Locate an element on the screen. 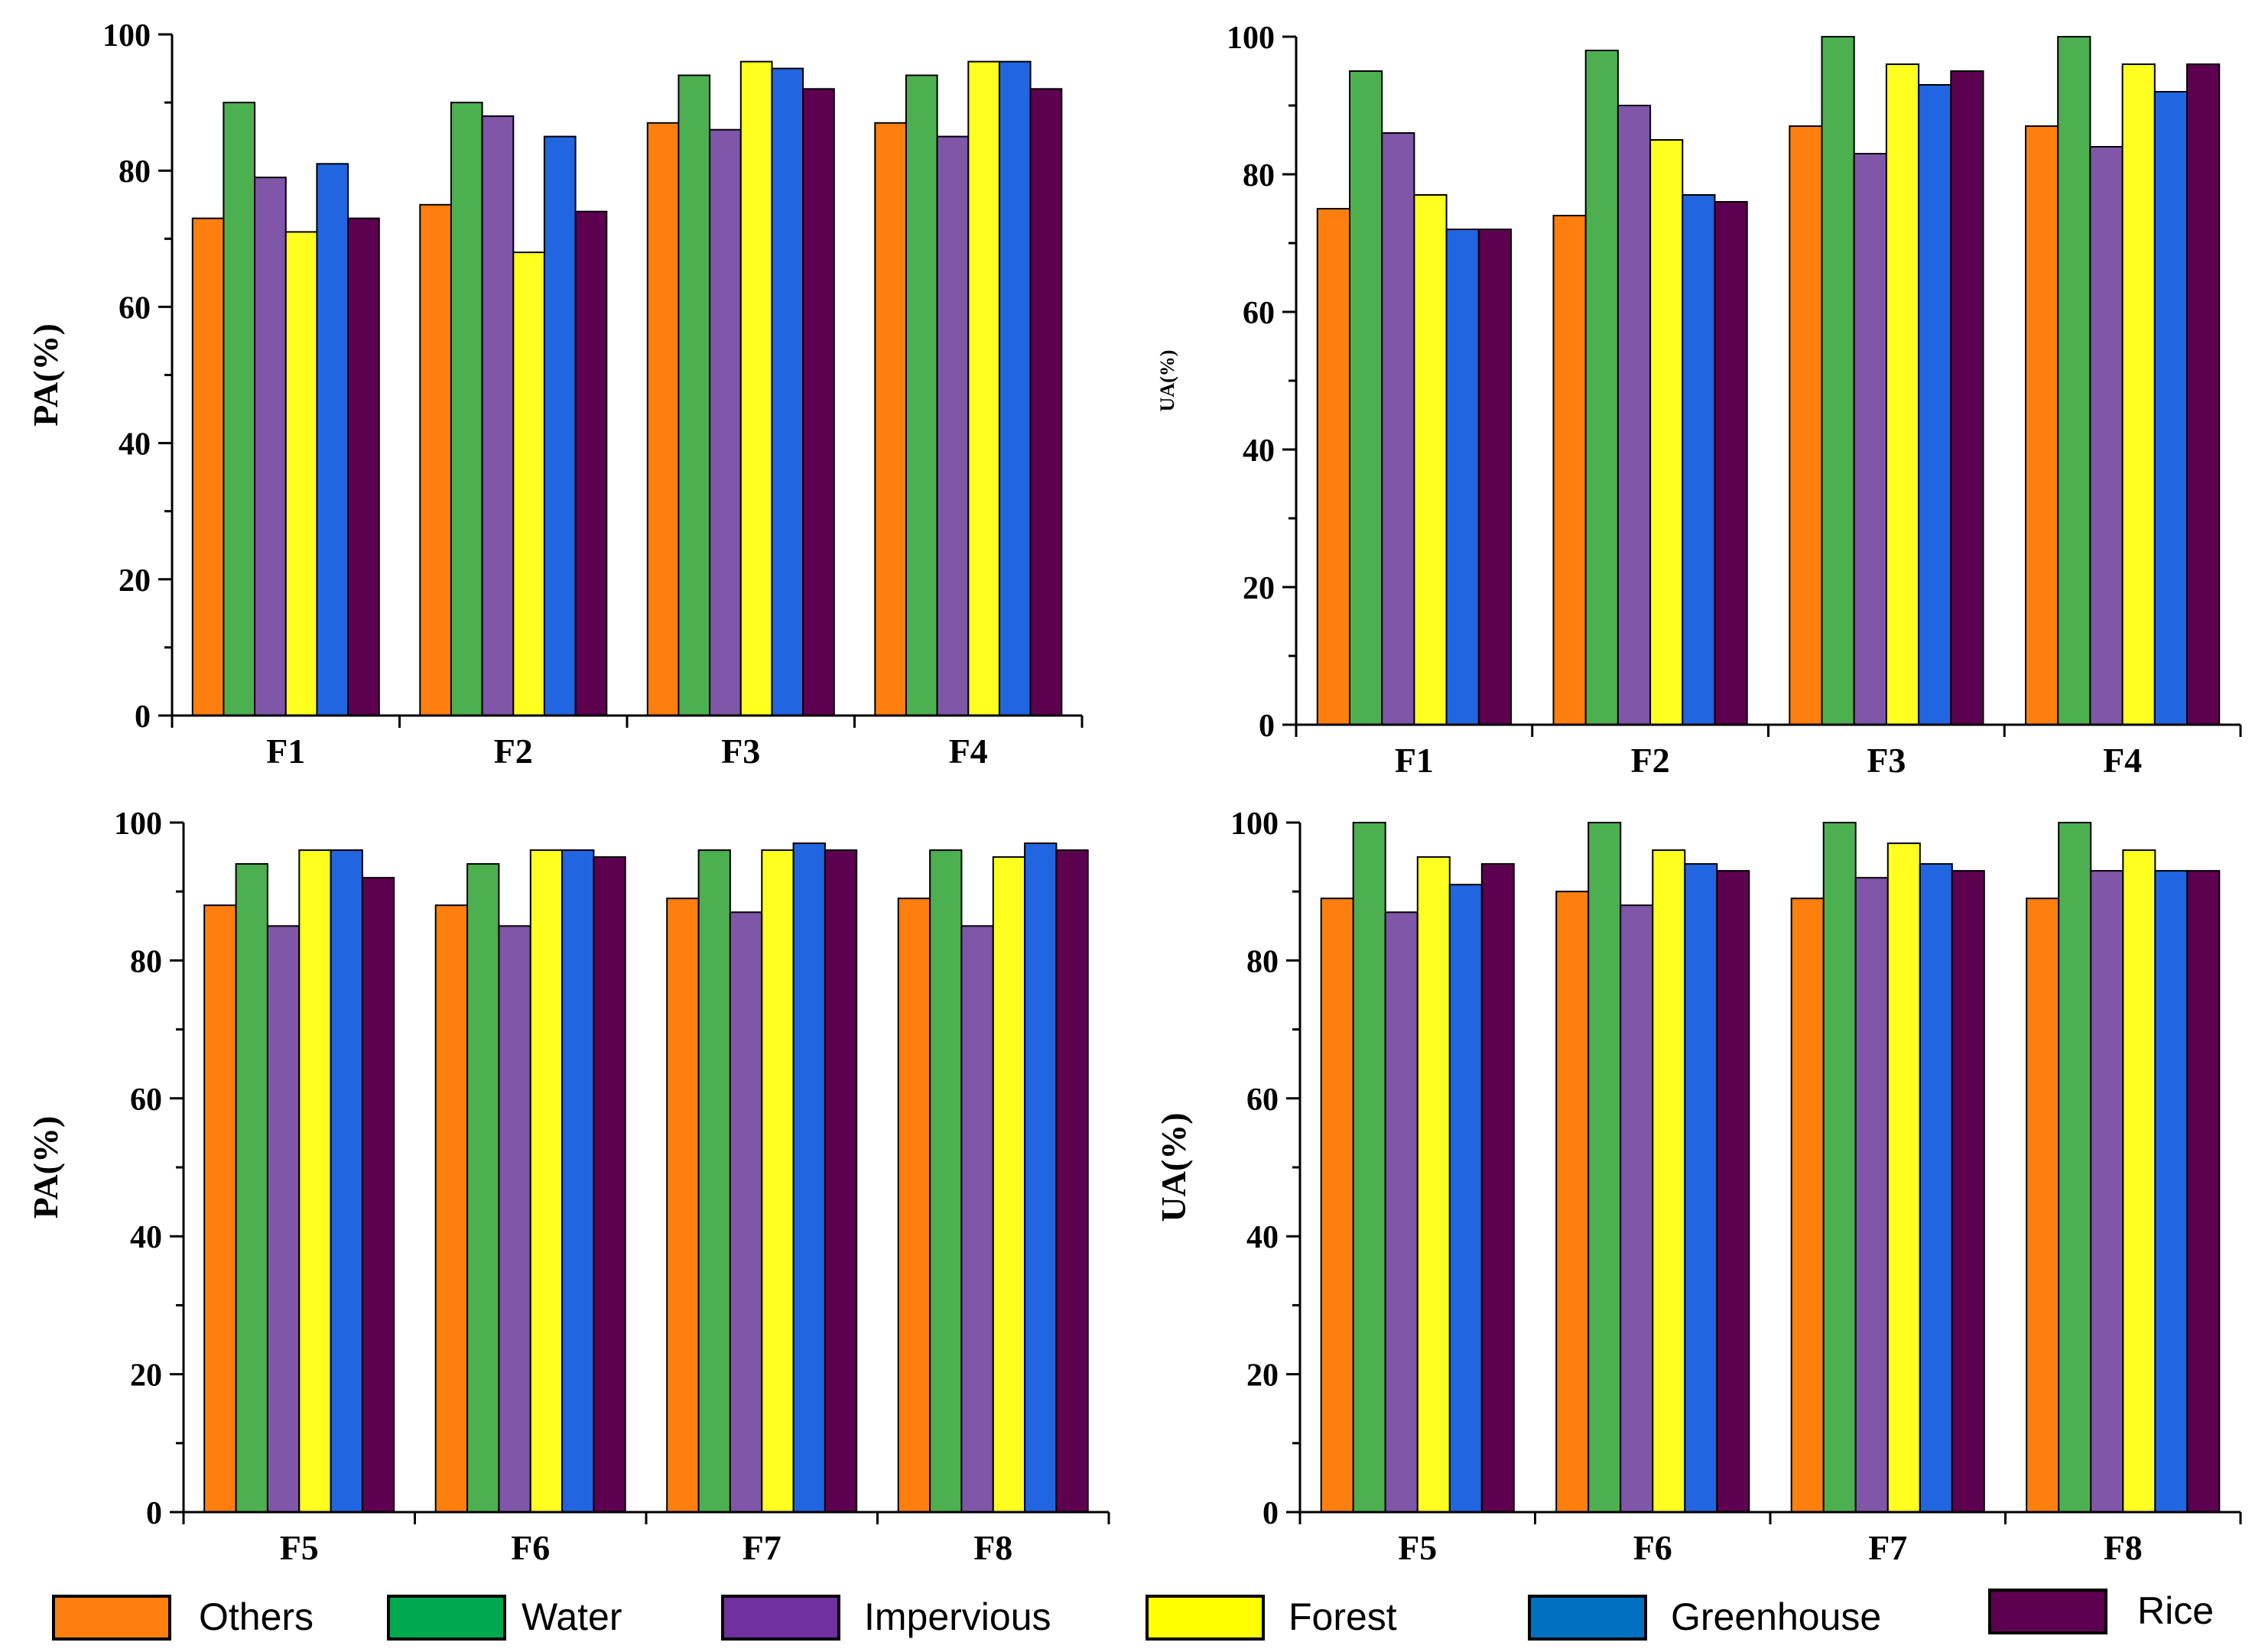  bar-water-f1 is located at coordinates (239, 409).